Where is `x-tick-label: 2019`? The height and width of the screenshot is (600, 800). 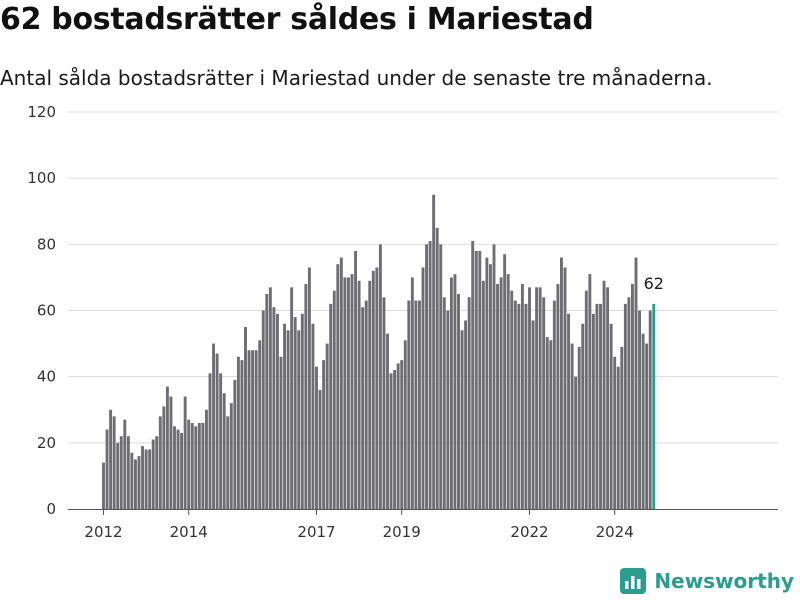
x-tick-label: 2019 is located at coordinates (402, 532).